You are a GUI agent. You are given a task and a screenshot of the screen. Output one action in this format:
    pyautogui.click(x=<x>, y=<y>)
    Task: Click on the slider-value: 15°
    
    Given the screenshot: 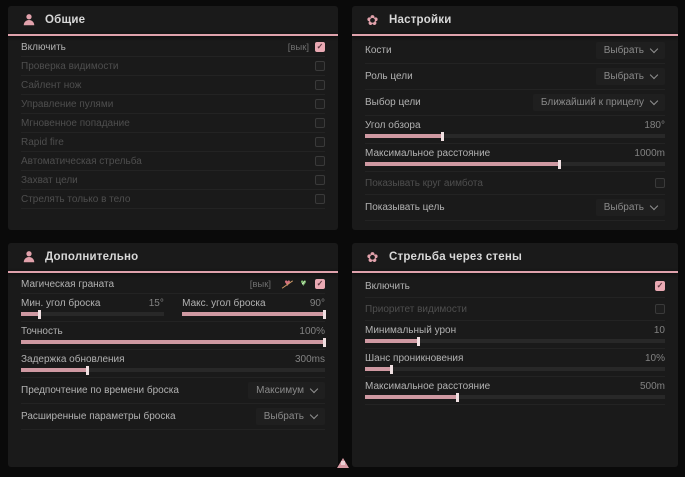 What is the action you would take?
    pyautogui.click(x=156, y=303)
    